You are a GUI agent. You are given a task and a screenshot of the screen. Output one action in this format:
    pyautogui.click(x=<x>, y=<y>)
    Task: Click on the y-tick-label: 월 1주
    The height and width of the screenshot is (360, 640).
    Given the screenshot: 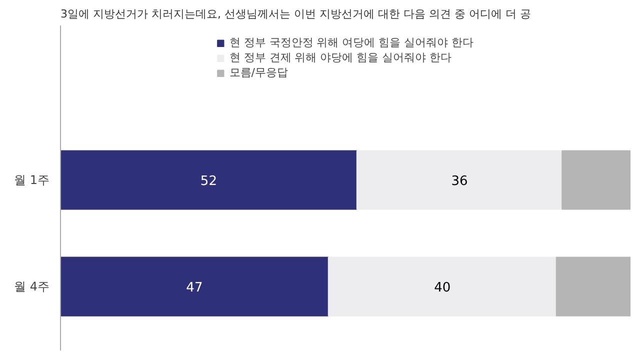 What is the action you would take?
    pyautogui.click(x=32, y=180)
    